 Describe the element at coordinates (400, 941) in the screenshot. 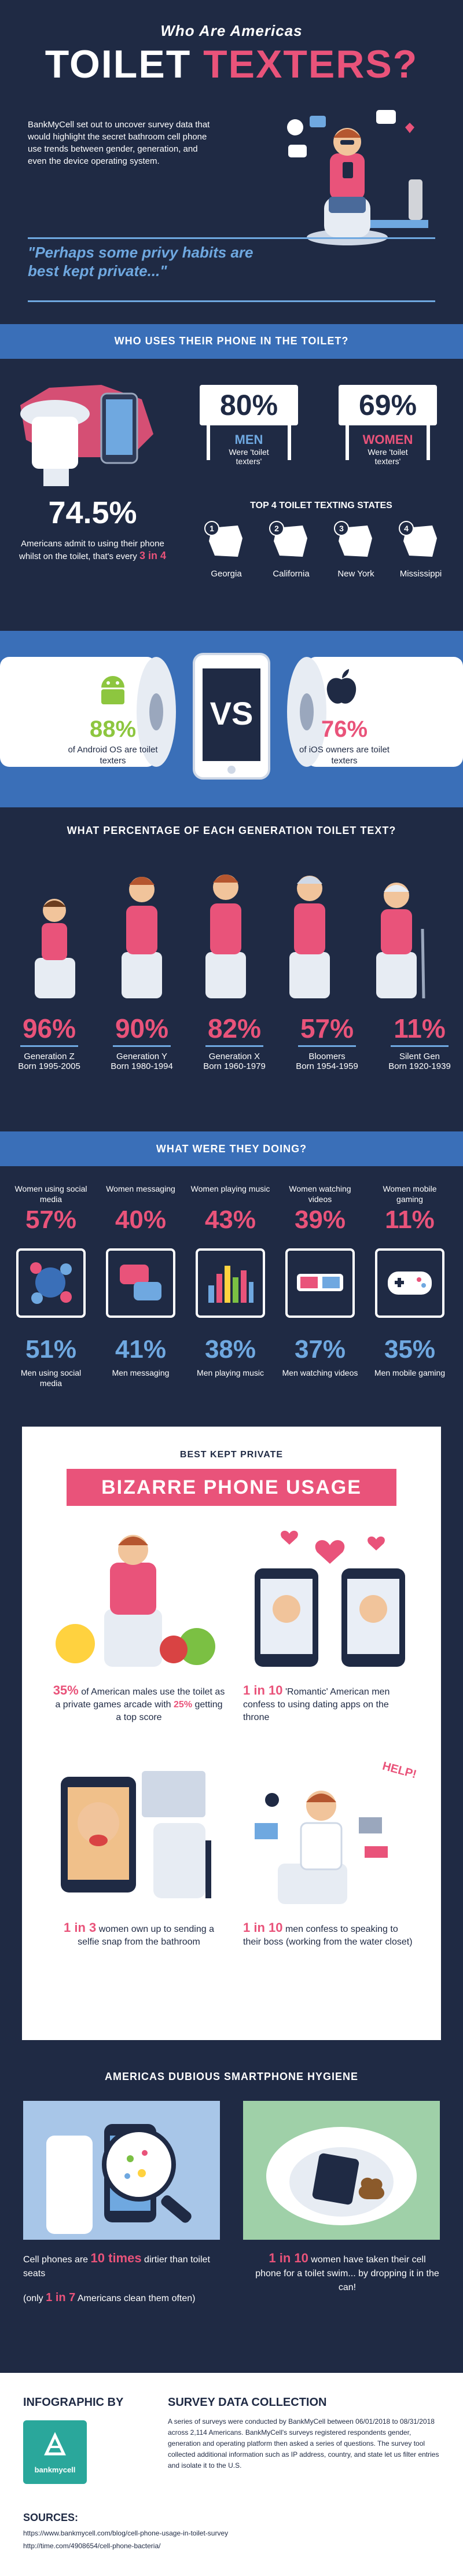

I see `silent-gen-figure` at that location.